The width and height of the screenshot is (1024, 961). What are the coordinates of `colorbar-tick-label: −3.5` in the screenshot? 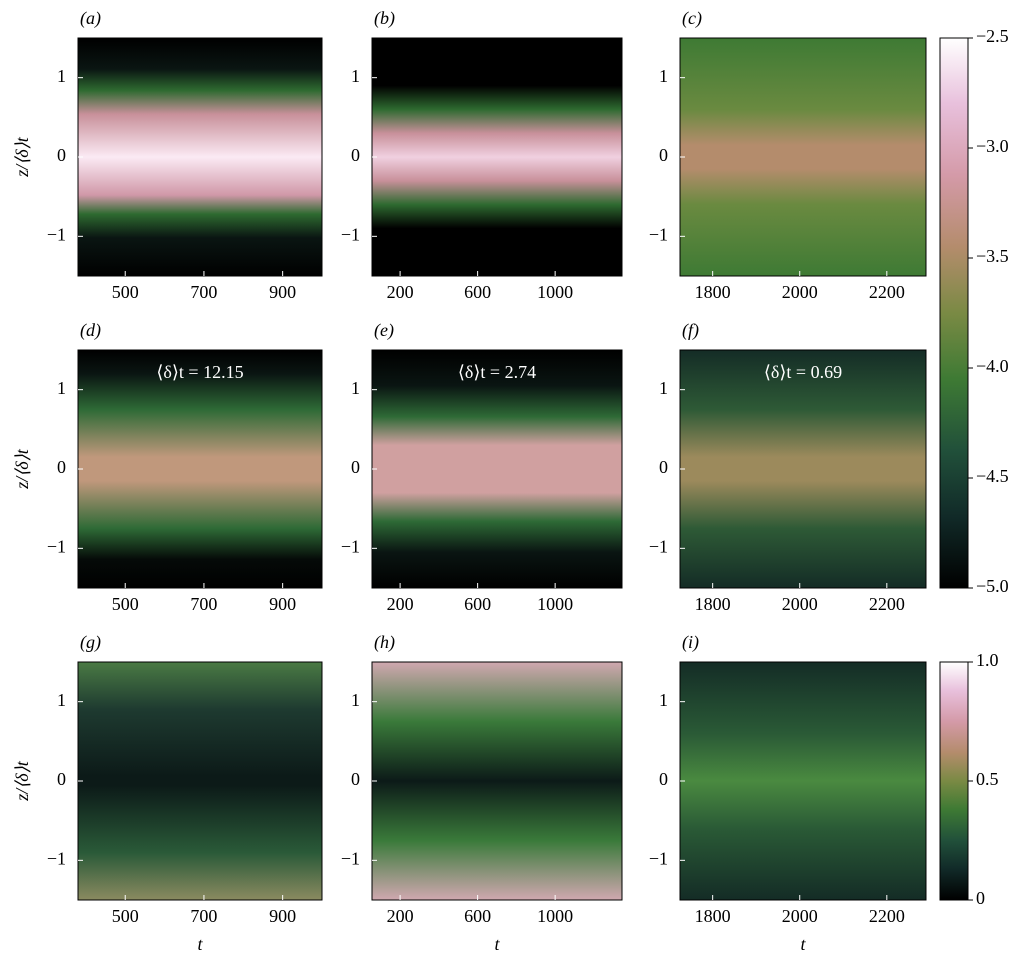 It's located at (992, 256).